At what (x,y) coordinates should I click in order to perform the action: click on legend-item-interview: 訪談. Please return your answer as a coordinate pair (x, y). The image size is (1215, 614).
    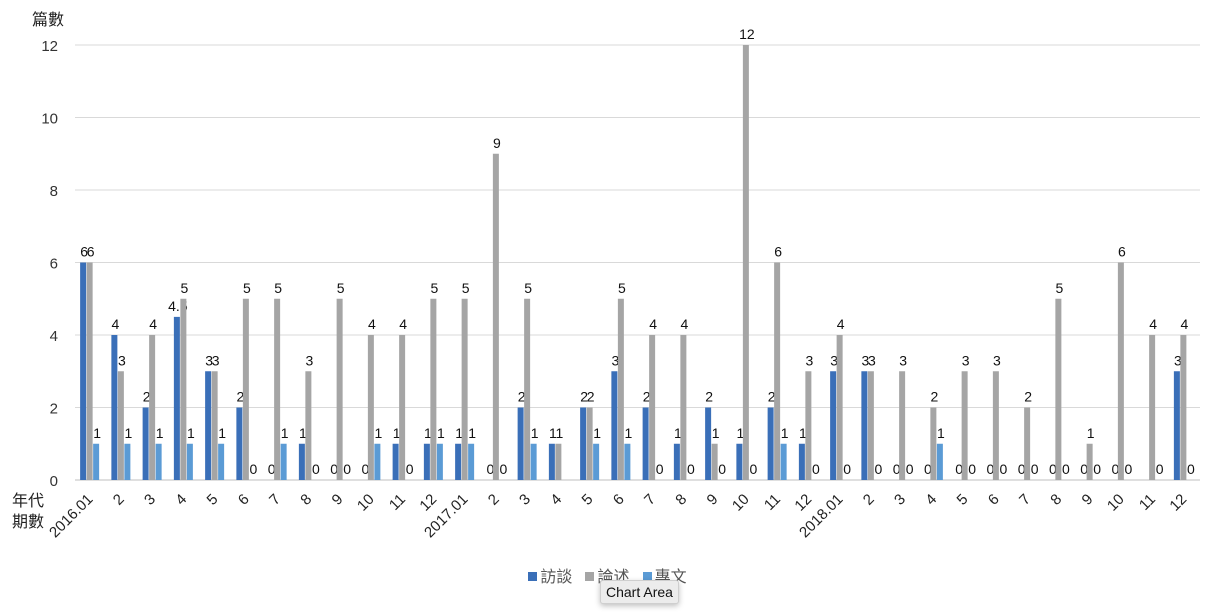
    Looking at the image, I should click on (550, 575).